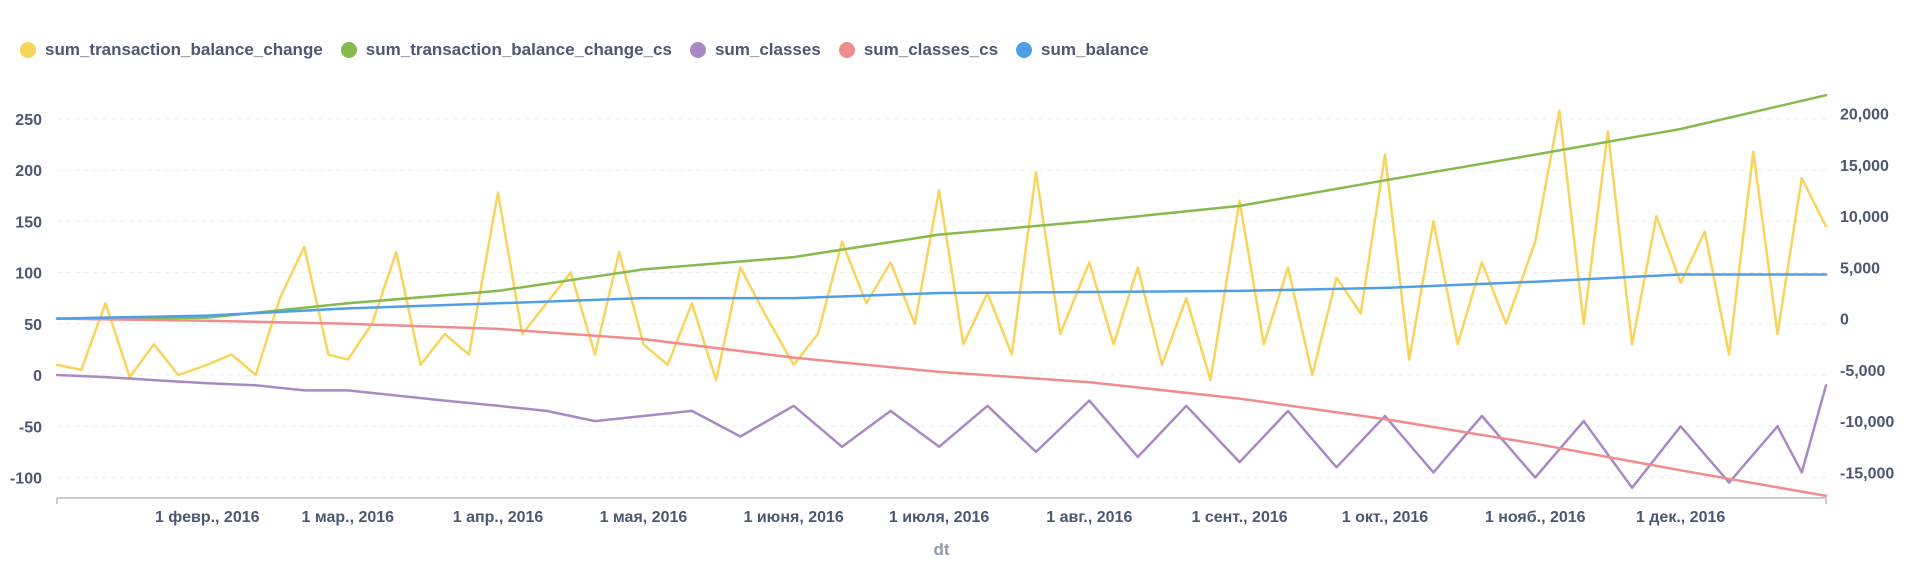  Describe the element at coordinates (1844, 320) in the screenshot. I see `y-right-tick-label: 0` at that location.